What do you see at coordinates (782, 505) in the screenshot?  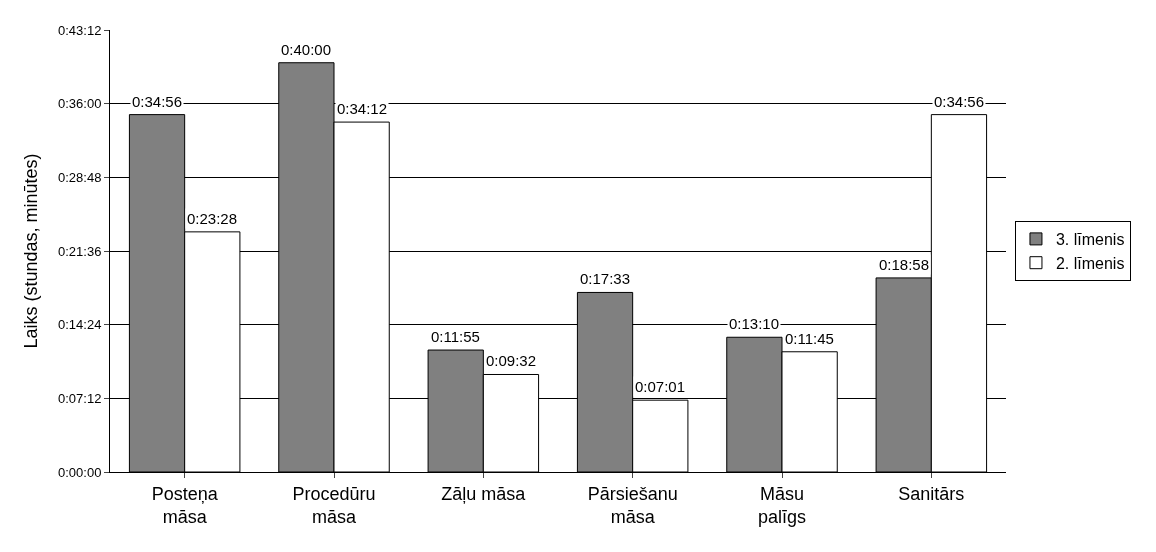 I see `x-tick-label: Māsu palīgs` at bounding box center [782, 505].